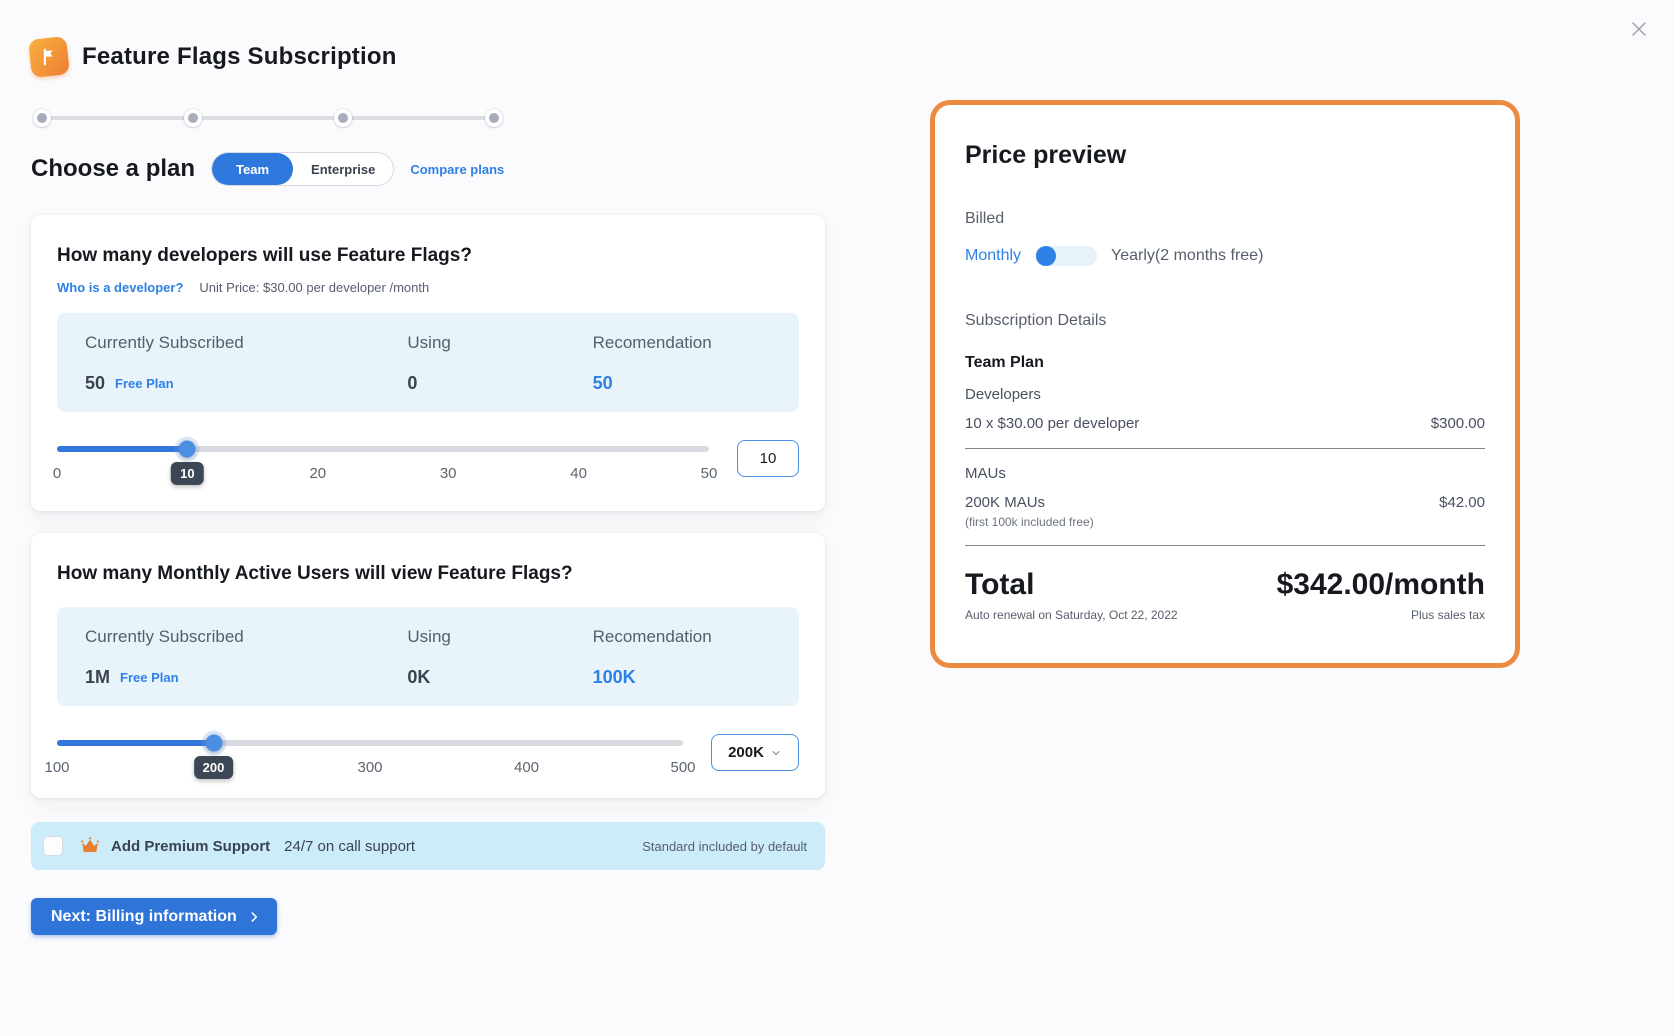 The height and width of the screenshot is (1036, 1674). I want to click on billing-period-row: Monthly Yearly(2 months free), so click(1225, 256).